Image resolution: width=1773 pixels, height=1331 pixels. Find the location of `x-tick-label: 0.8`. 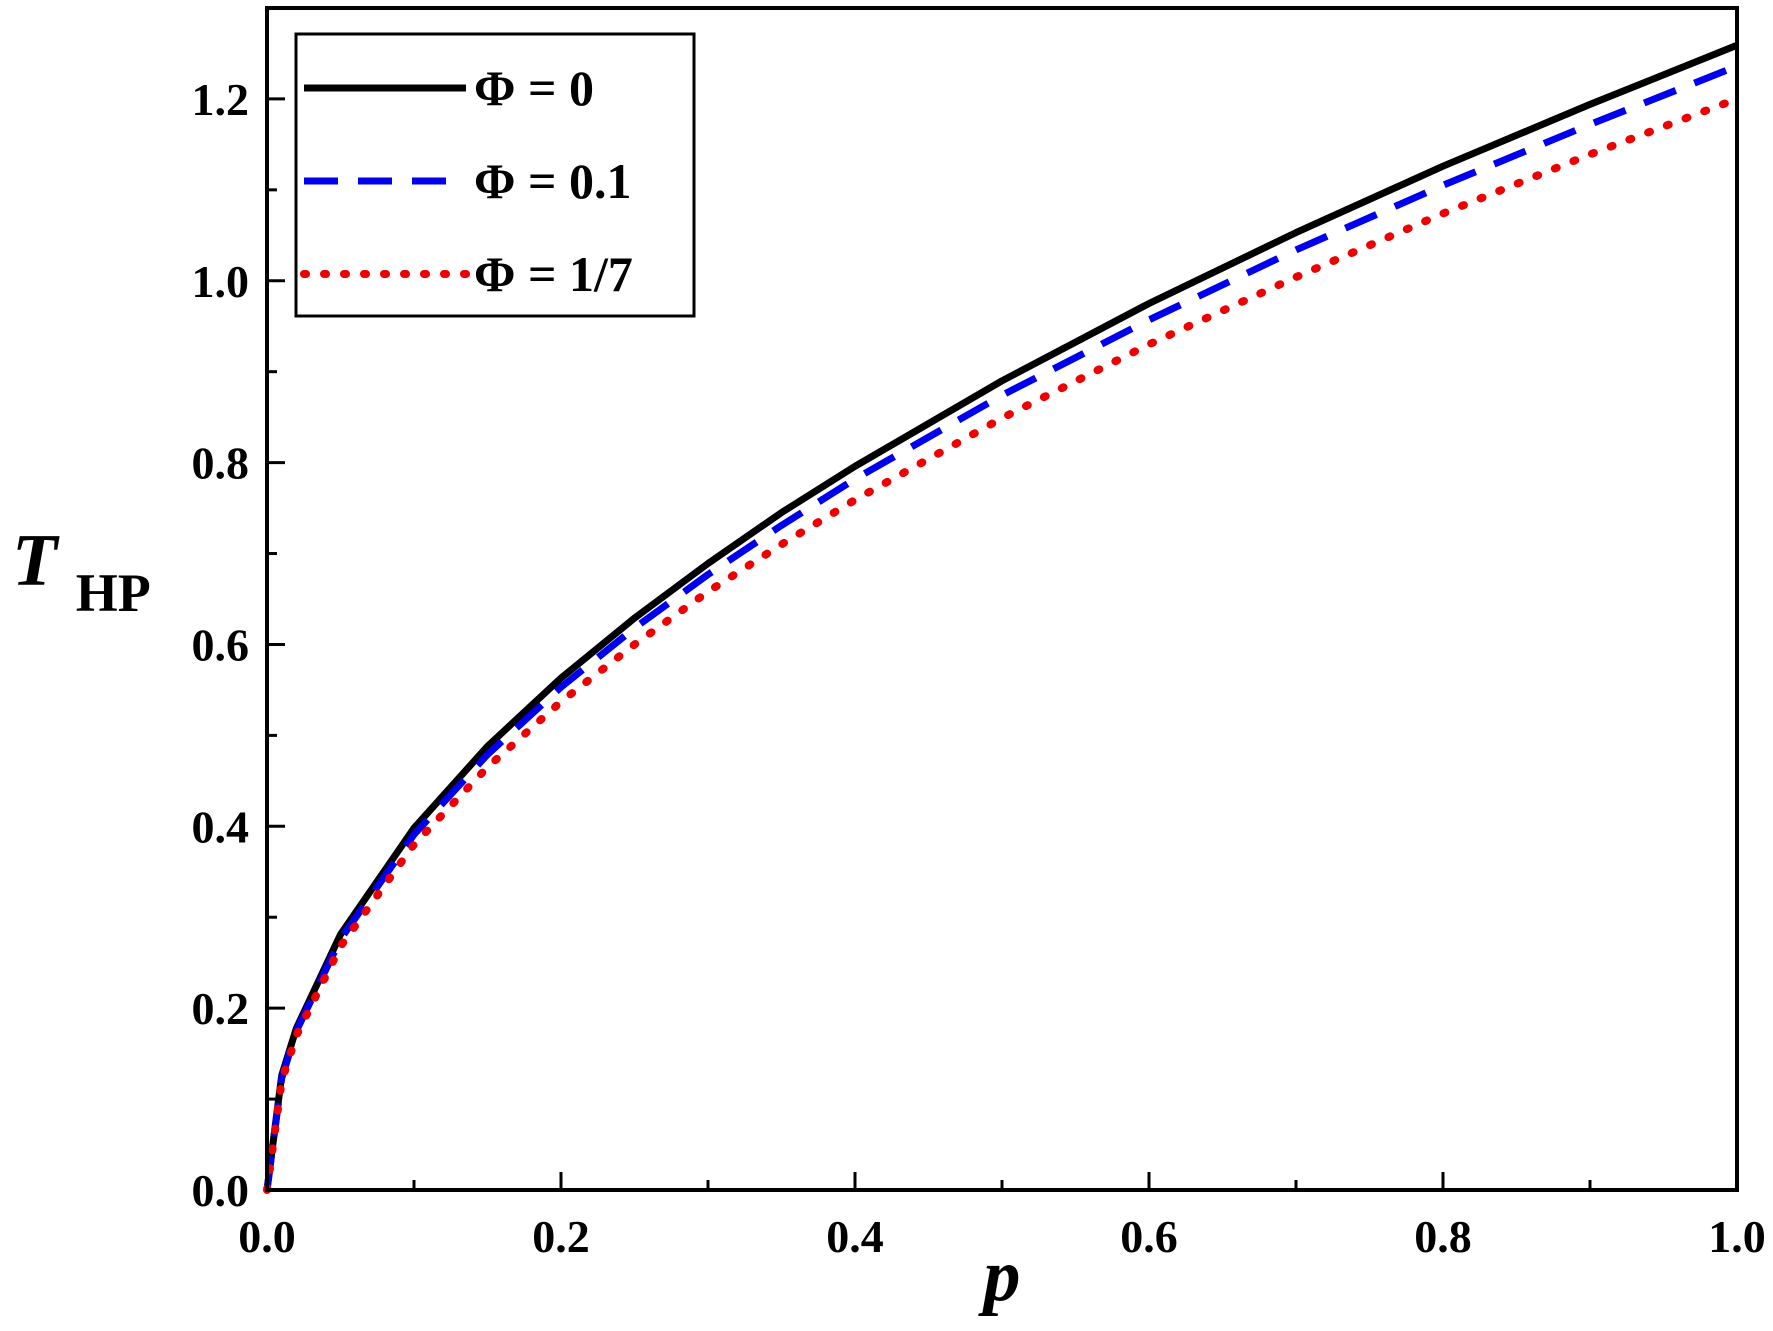

x-tick-label: 0.8 is located at coordinates (1443, 1236).